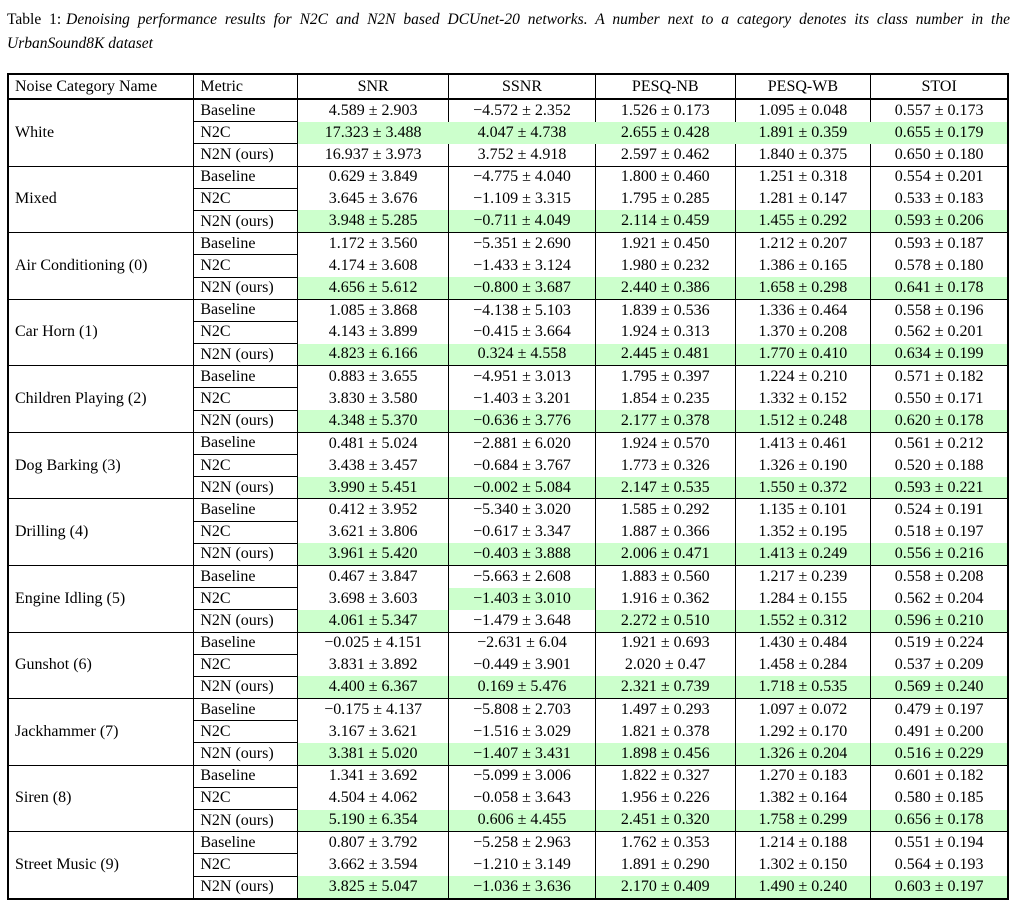 The width and height of the screenshot is (1018, 900). Describe the element at coordinates (373, 288) in the screenshot. I see `value-cell: 4.656 ± 5.612` at that location.